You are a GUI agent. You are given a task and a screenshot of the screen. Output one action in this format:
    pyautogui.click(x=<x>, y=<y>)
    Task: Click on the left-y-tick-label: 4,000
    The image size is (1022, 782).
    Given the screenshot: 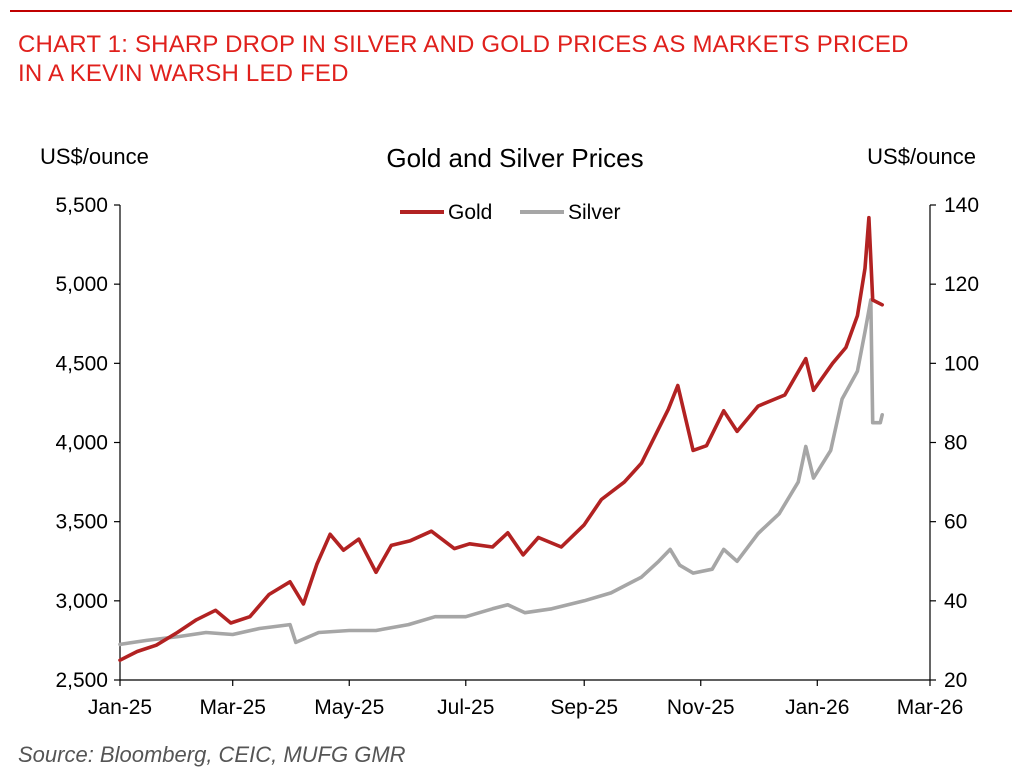 What is the action you would take?
    pyautogui.click(x=81, y=443)
    